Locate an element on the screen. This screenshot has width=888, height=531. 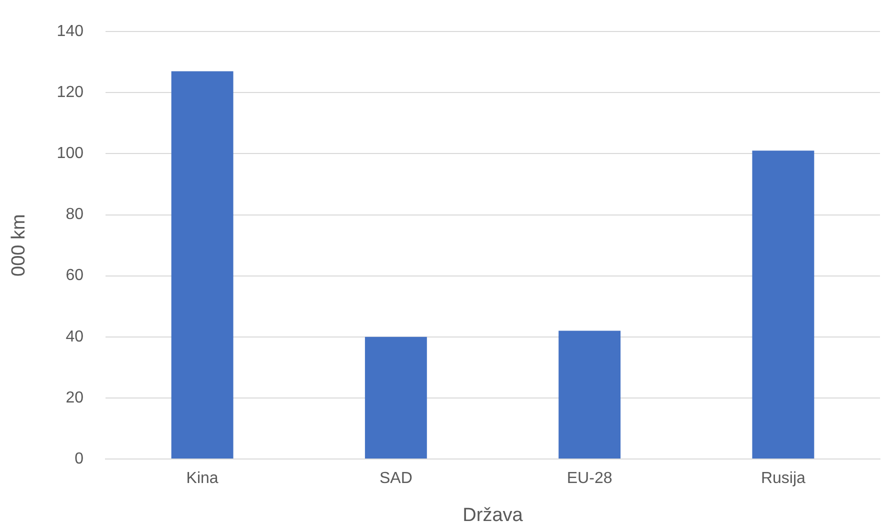
y-tick-label: 20 is located at coordinates (75, 397).